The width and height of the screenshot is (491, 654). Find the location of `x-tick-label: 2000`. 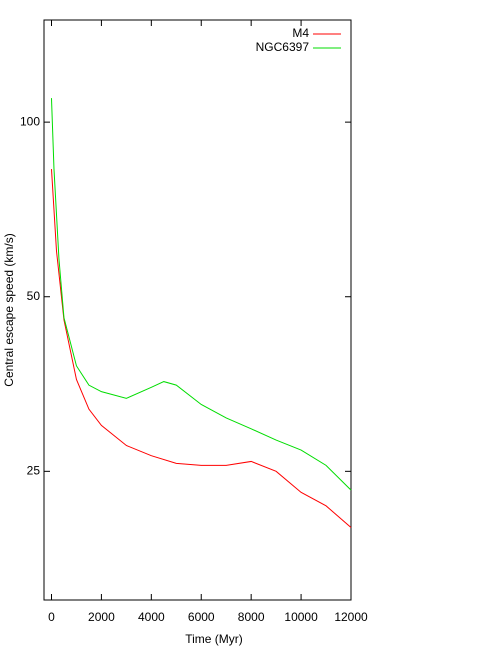

x-tick-label: 2000 is located at coordinates (101, 617).